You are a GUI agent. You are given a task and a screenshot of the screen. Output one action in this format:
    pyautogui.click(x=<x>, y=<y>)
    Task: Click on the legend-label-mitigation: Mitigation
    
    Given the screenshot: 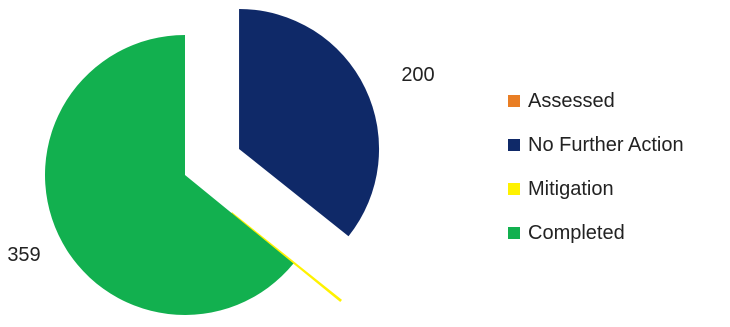 What is the action you would take?
    pyautogui.click(x=571, y=188)
    